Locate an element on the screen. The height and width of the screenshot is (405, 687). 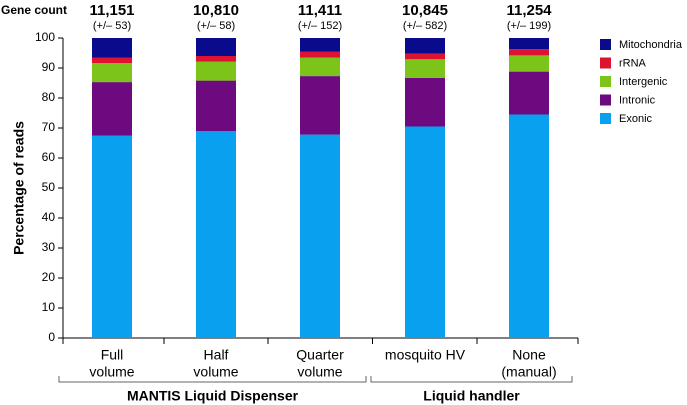
gene-count-value: 11,411 is located at coordinates (320, 10).